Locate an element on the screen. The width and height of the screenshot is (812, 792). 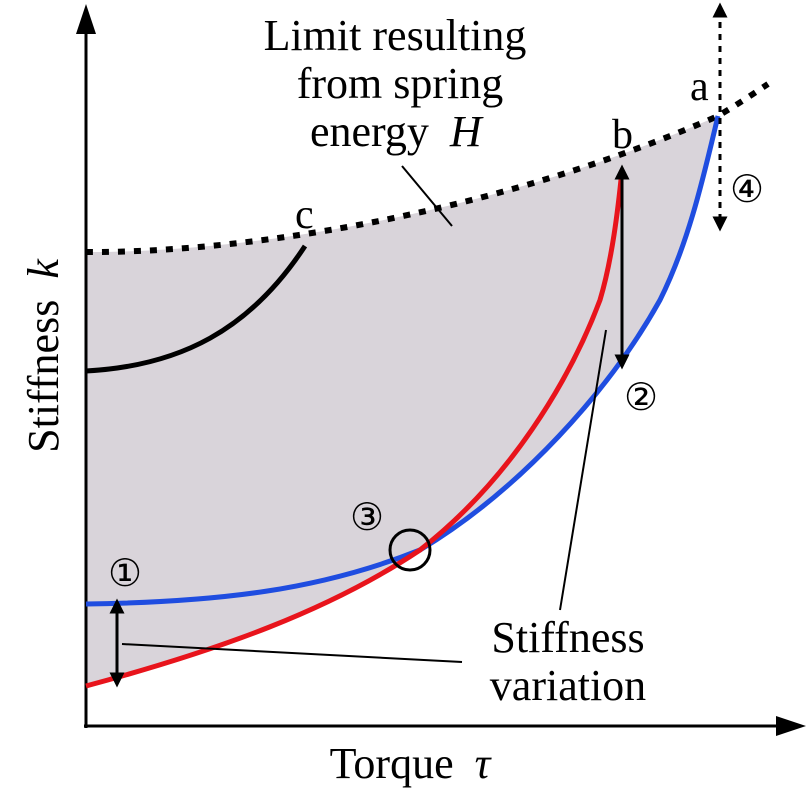
marker-1: ① is located at coordinates (125, 573).